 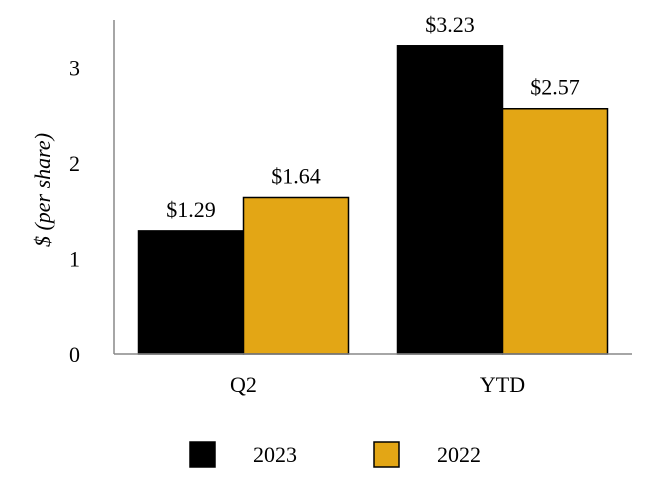 What do you see at coordinates (74, 163) in the screenshot?
I see `y-tick-label-2: 2` at bounding box center [74, 163].